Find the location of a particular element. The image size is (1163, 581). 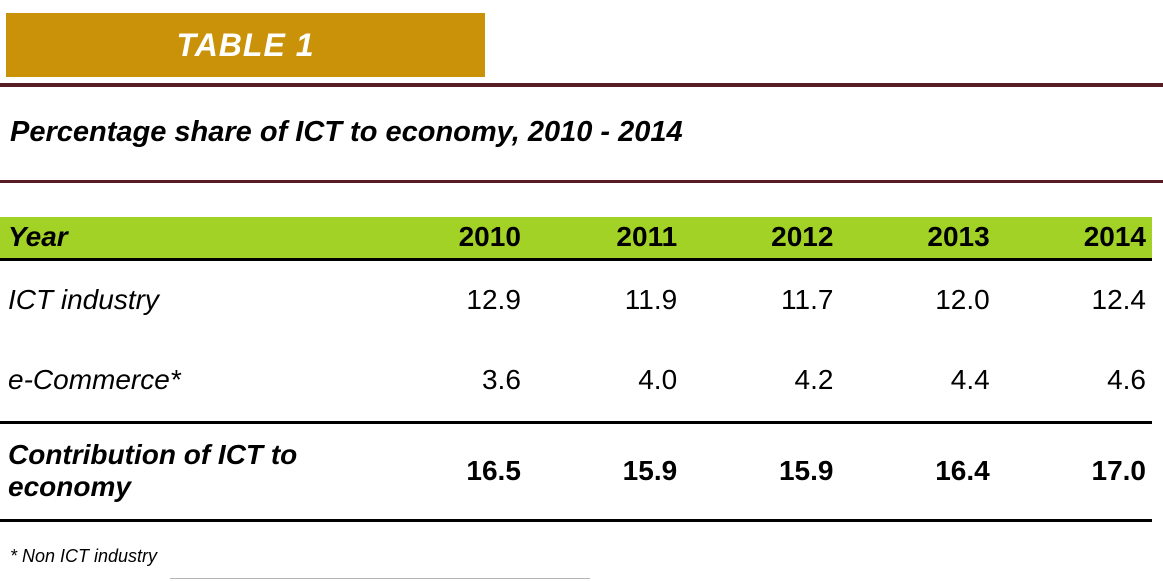

cell-value: 4.0 is located at coordinates (658, 379).